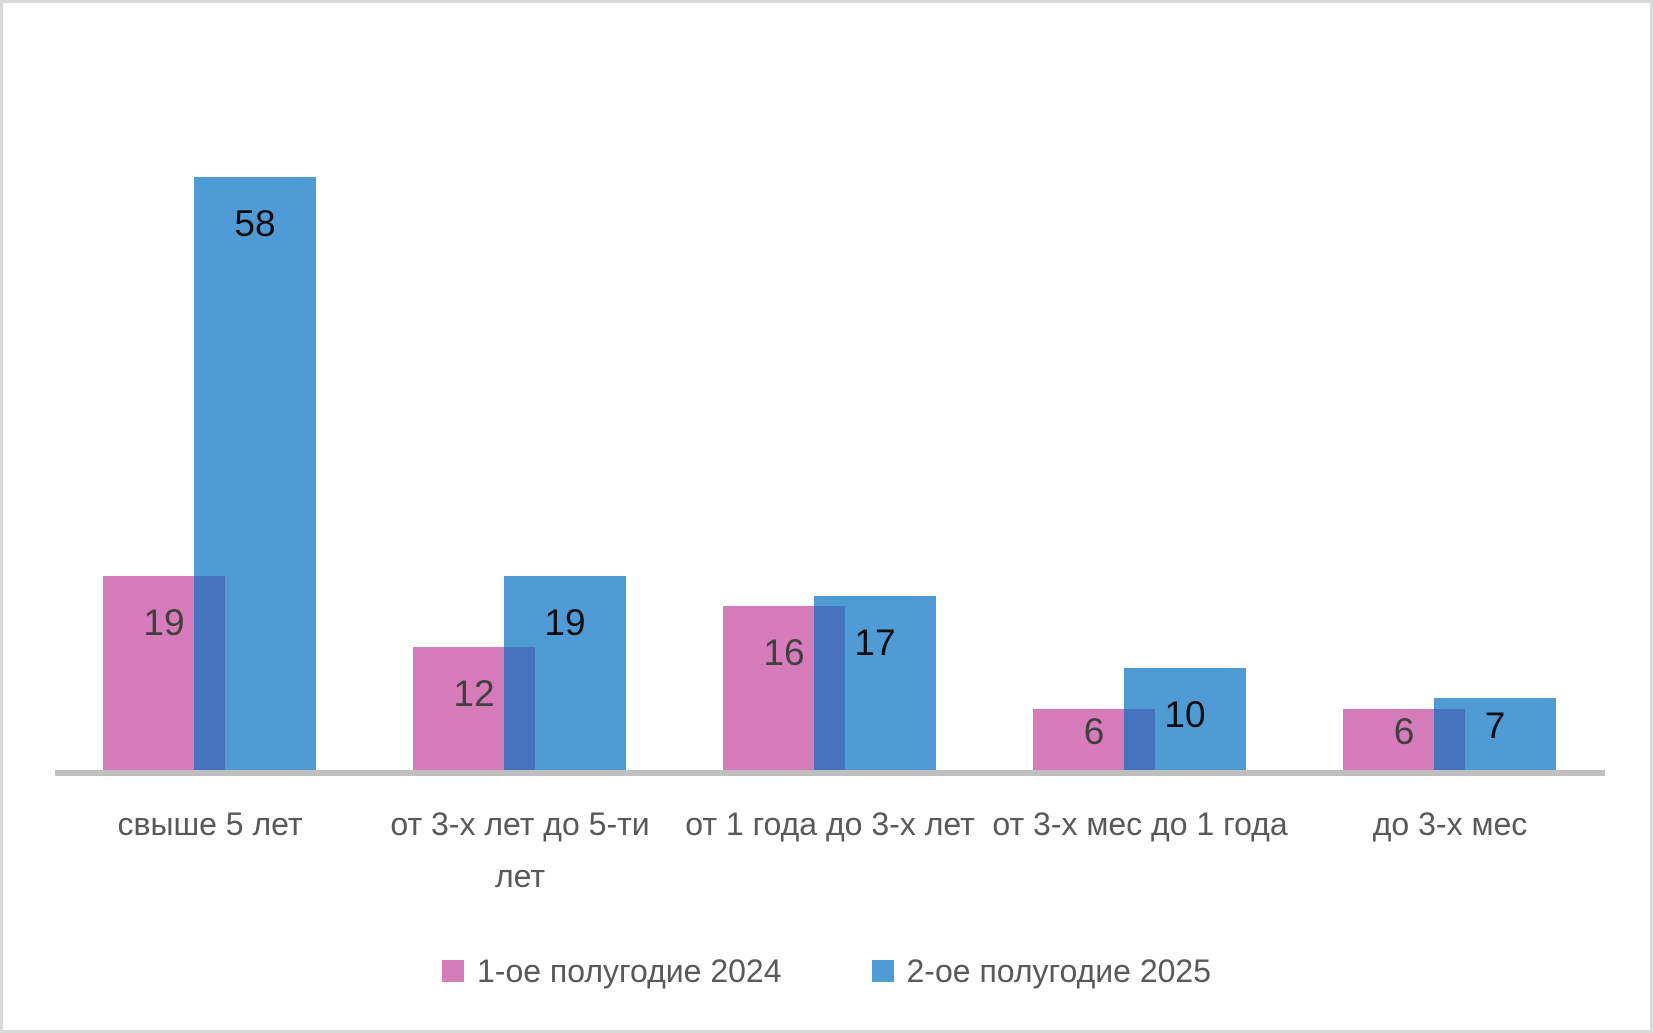  What do you see at coordinates (830, 824) in the screenshot?
I see `category-label: от 1 года до 3-х лет` at bounding box center [830, 824].